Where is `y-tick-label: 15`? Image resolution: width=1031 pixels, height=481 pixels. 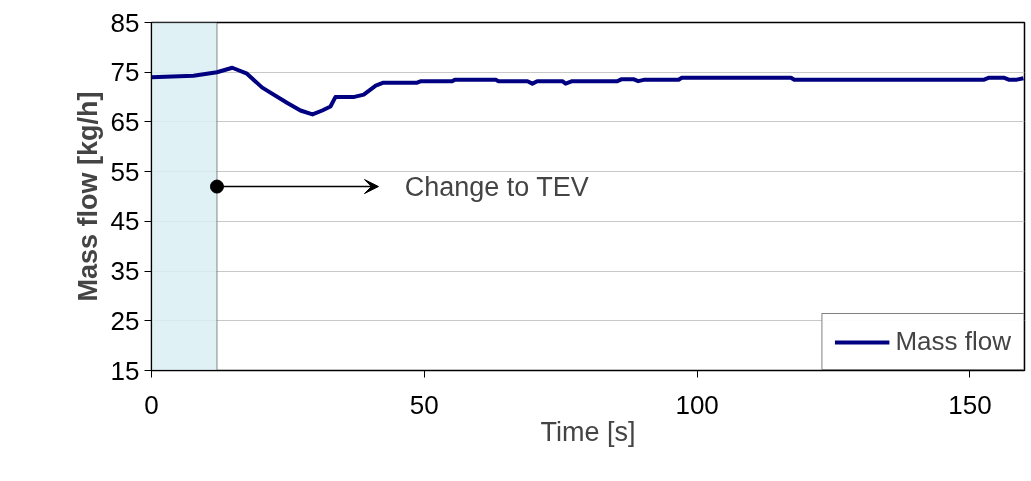
y-tick-label: 15 is located at coordinates (125, 370).